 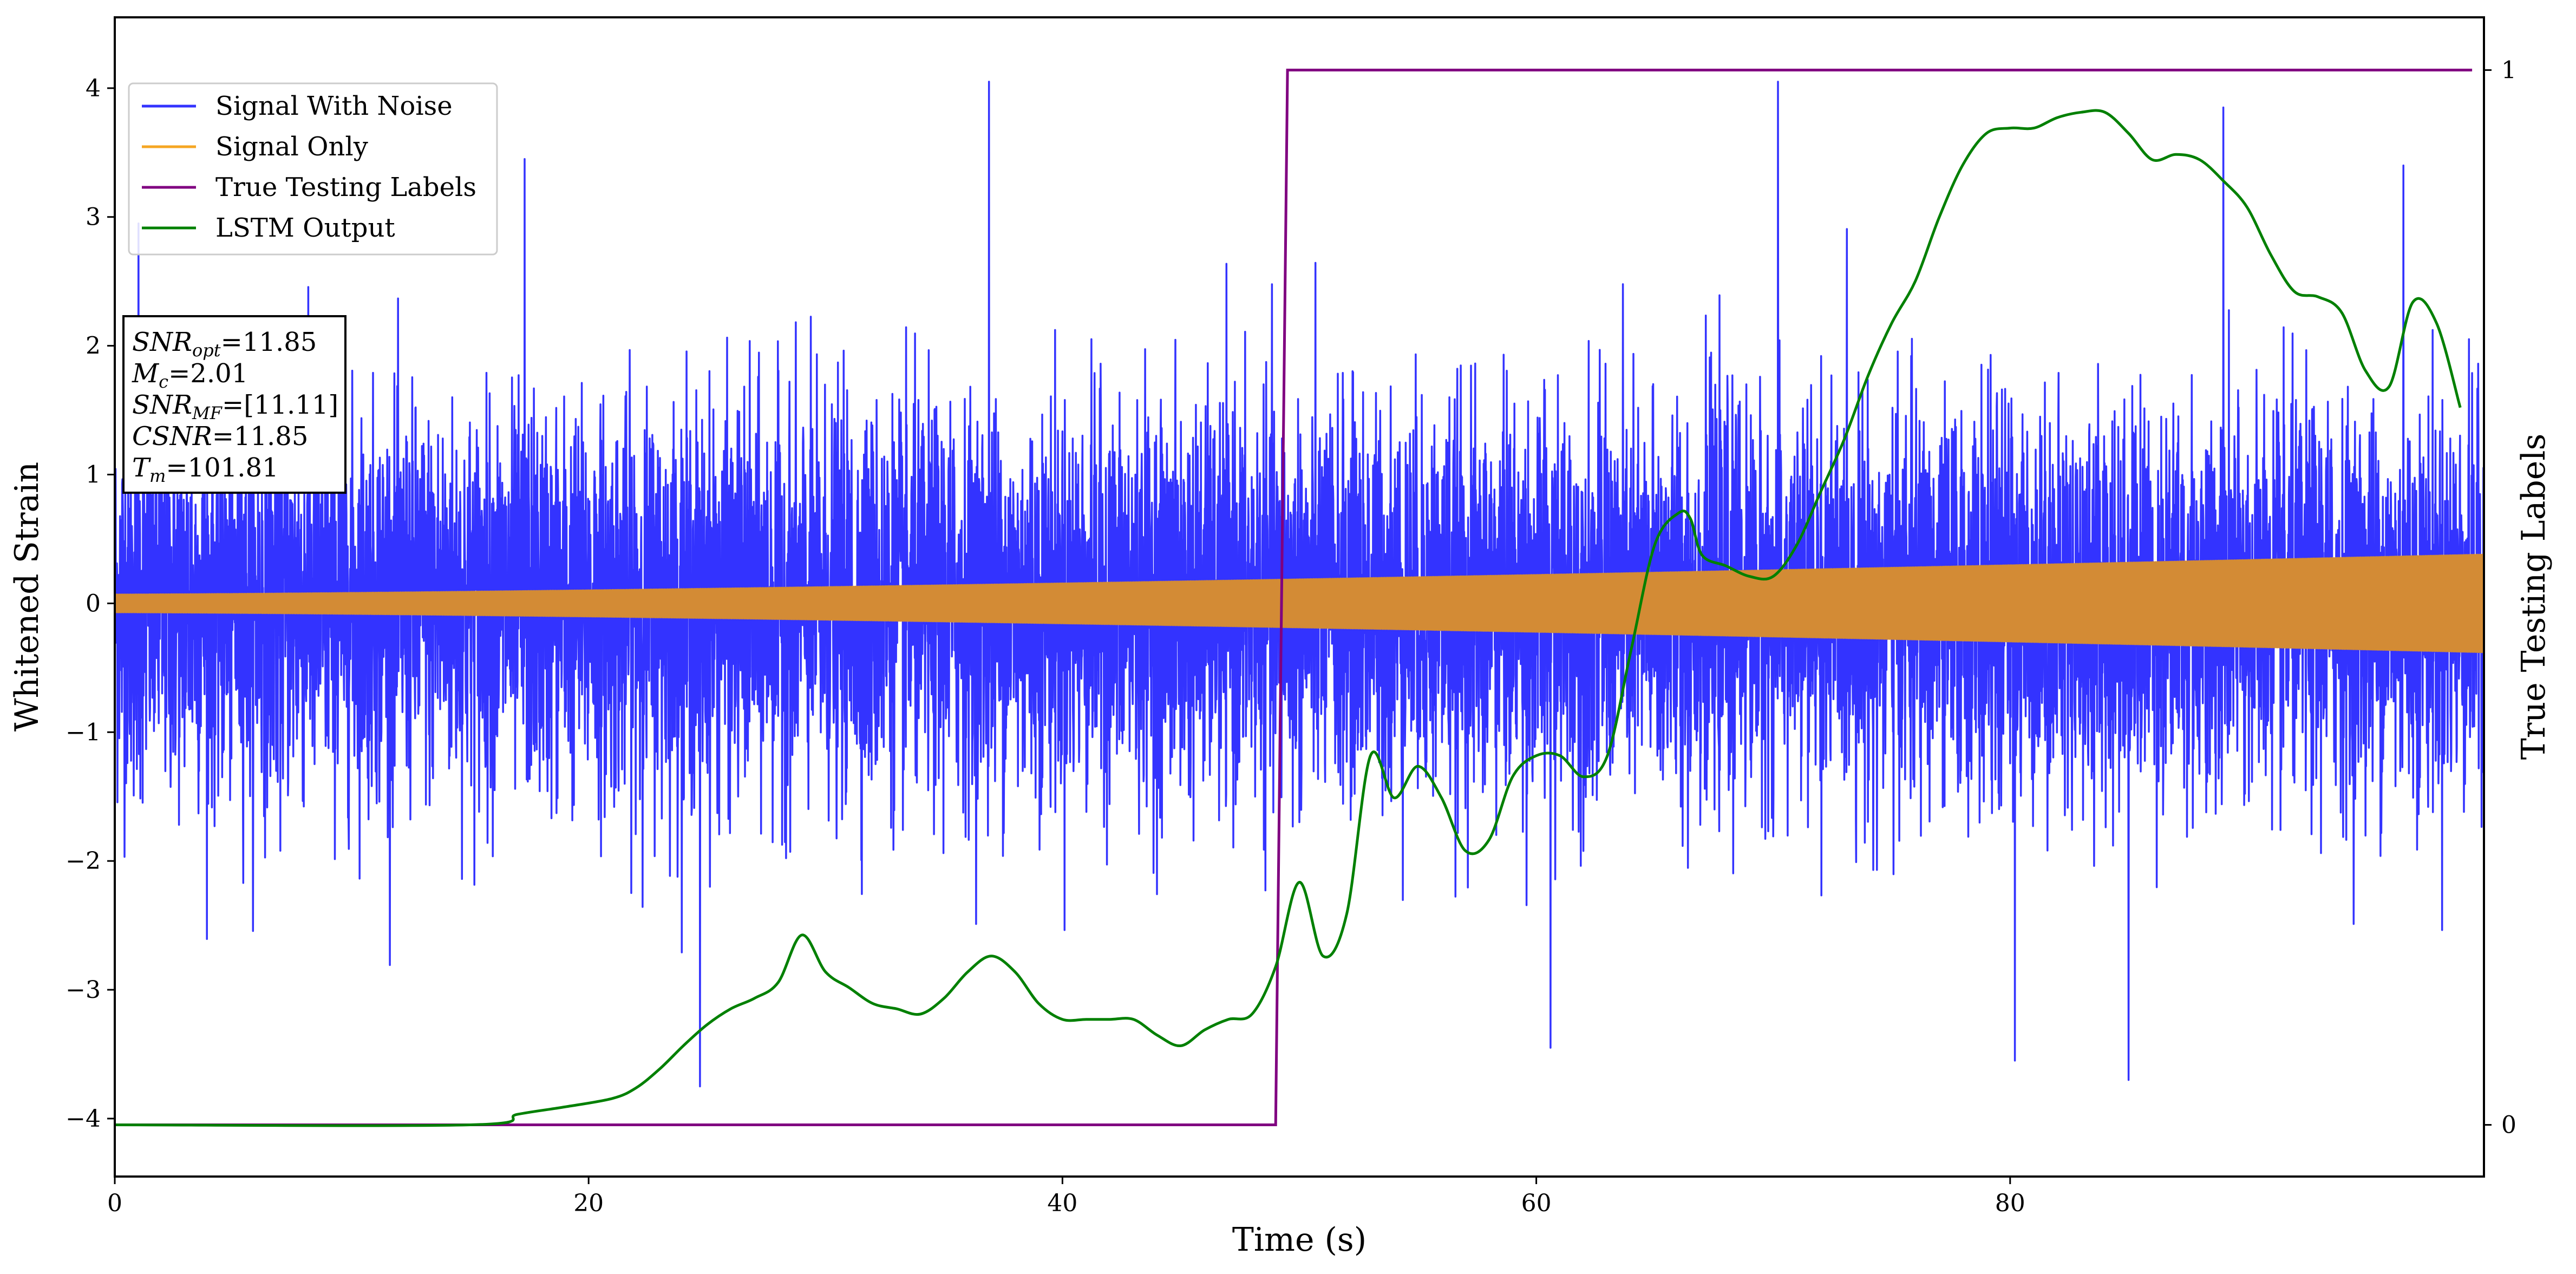 What do you see at coordinates (224, 344) in the screenshot?
I see `info-box-line: SNRopt=11.85` at bounding box center [224, 344].